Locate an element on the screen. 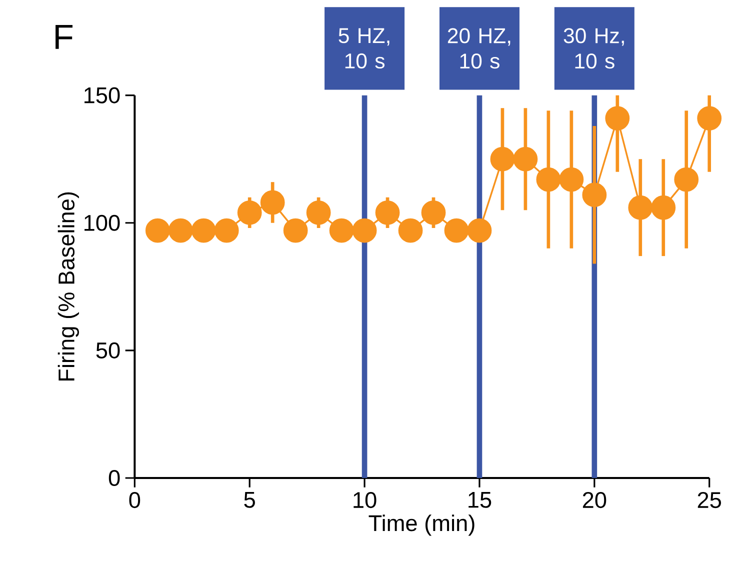 This screenshot has width=741, height=567. chart-title: F is located at coordinates (64, 37).